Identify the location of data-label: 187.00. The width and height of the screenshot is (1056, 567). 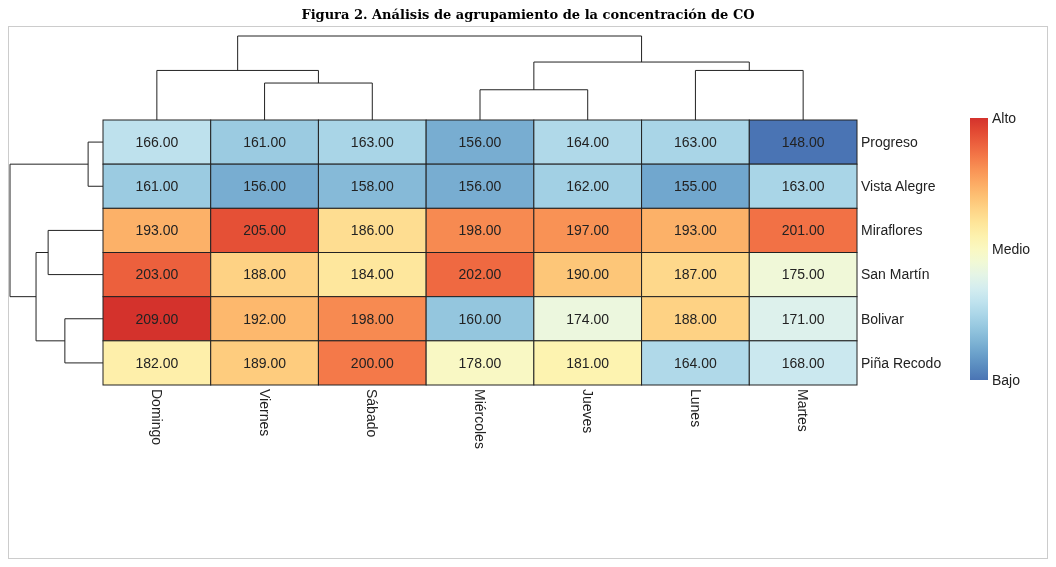
(696, 274).